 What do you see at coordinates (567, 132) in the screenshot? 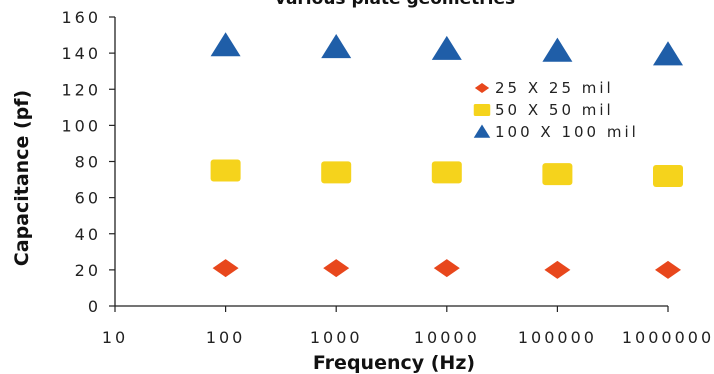
I see `legend-label: 100 X 100 mil` at bounding box center [567, 132].